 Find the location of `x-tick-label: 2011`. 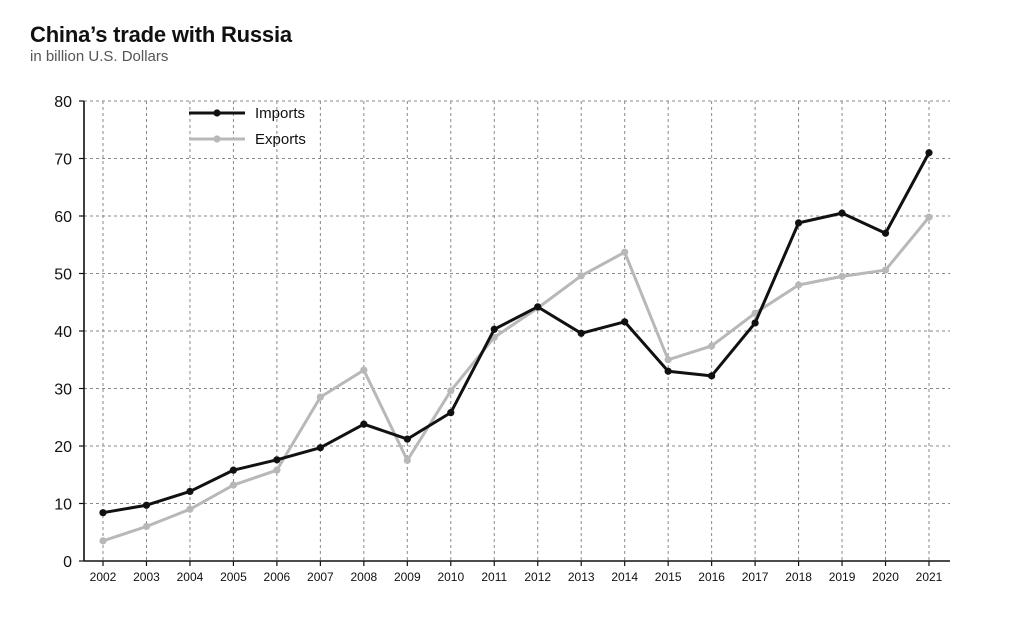

x-tick-label: 2011 is located at coordinates (494, 577).